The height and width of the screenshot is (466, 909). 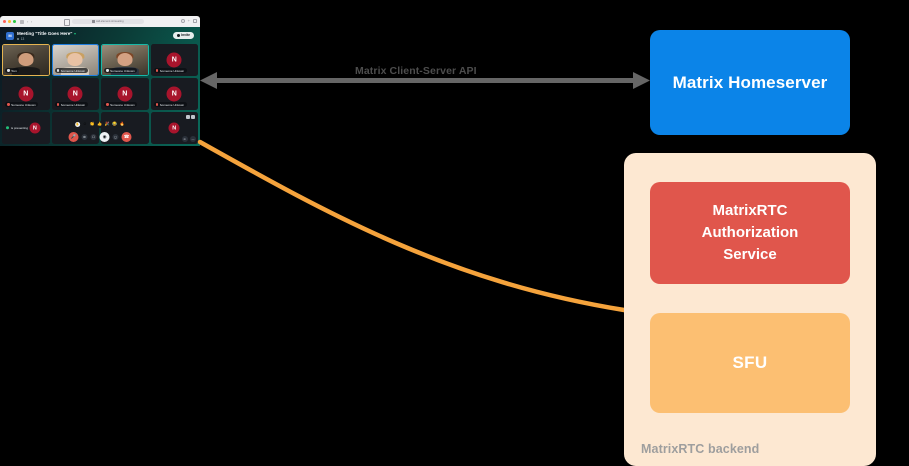 I want to click on screenshare-icon, so click(x=187, y=117).